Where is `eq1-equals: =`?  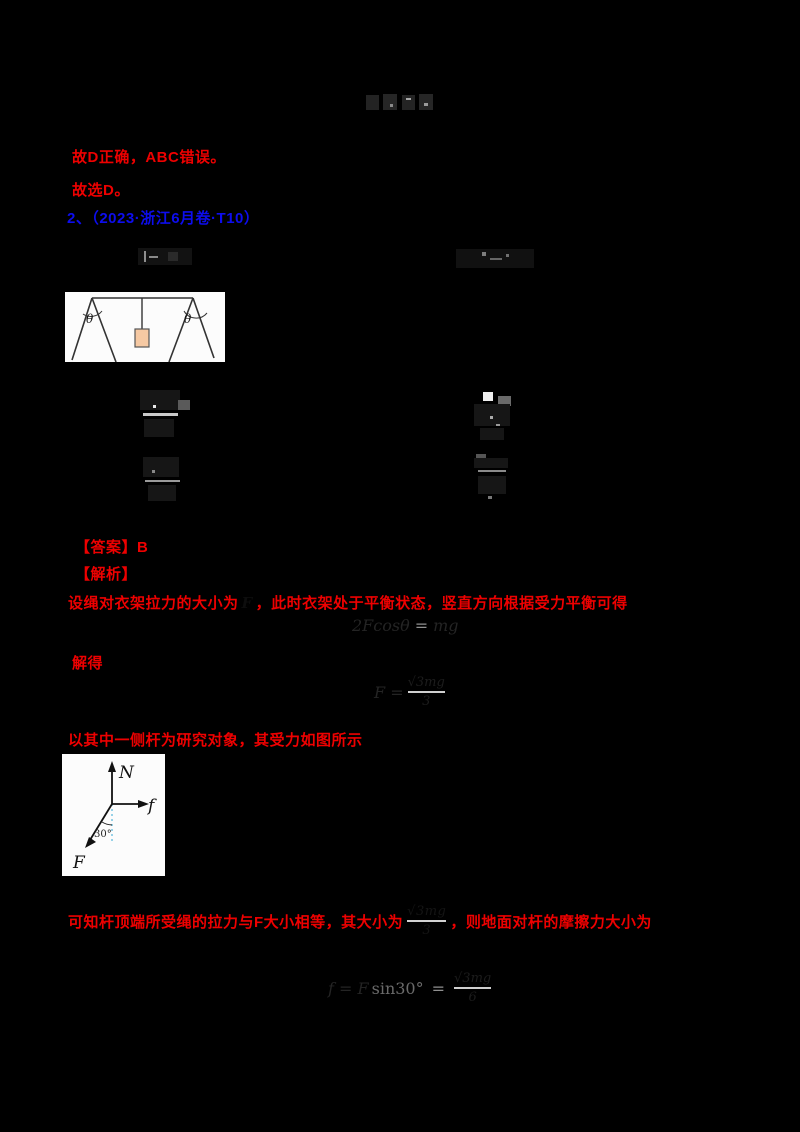 eq1-equals: = is located at coordinates (421, 625).